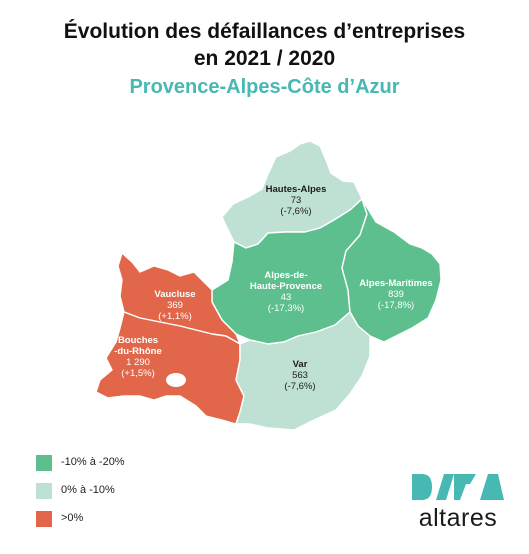 Image resolution: width=529 pixels, height=554 pixels. What do you see at coordinates (44, 519) in the screenshot?
I see `legend-swatch-orange` at bounding box center [44, 519].